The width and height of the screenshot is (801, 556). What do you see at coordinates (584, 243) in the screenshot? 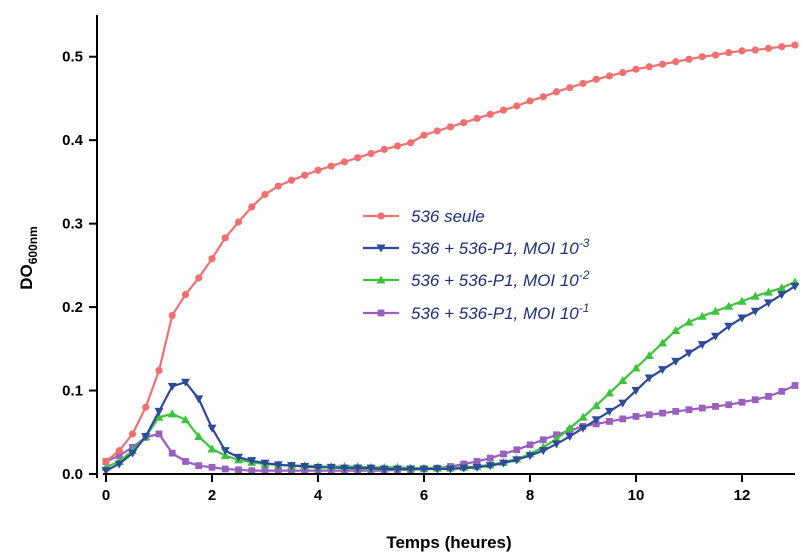
I see `legend-label-exponent: -3` at bounding box center [584, 243].